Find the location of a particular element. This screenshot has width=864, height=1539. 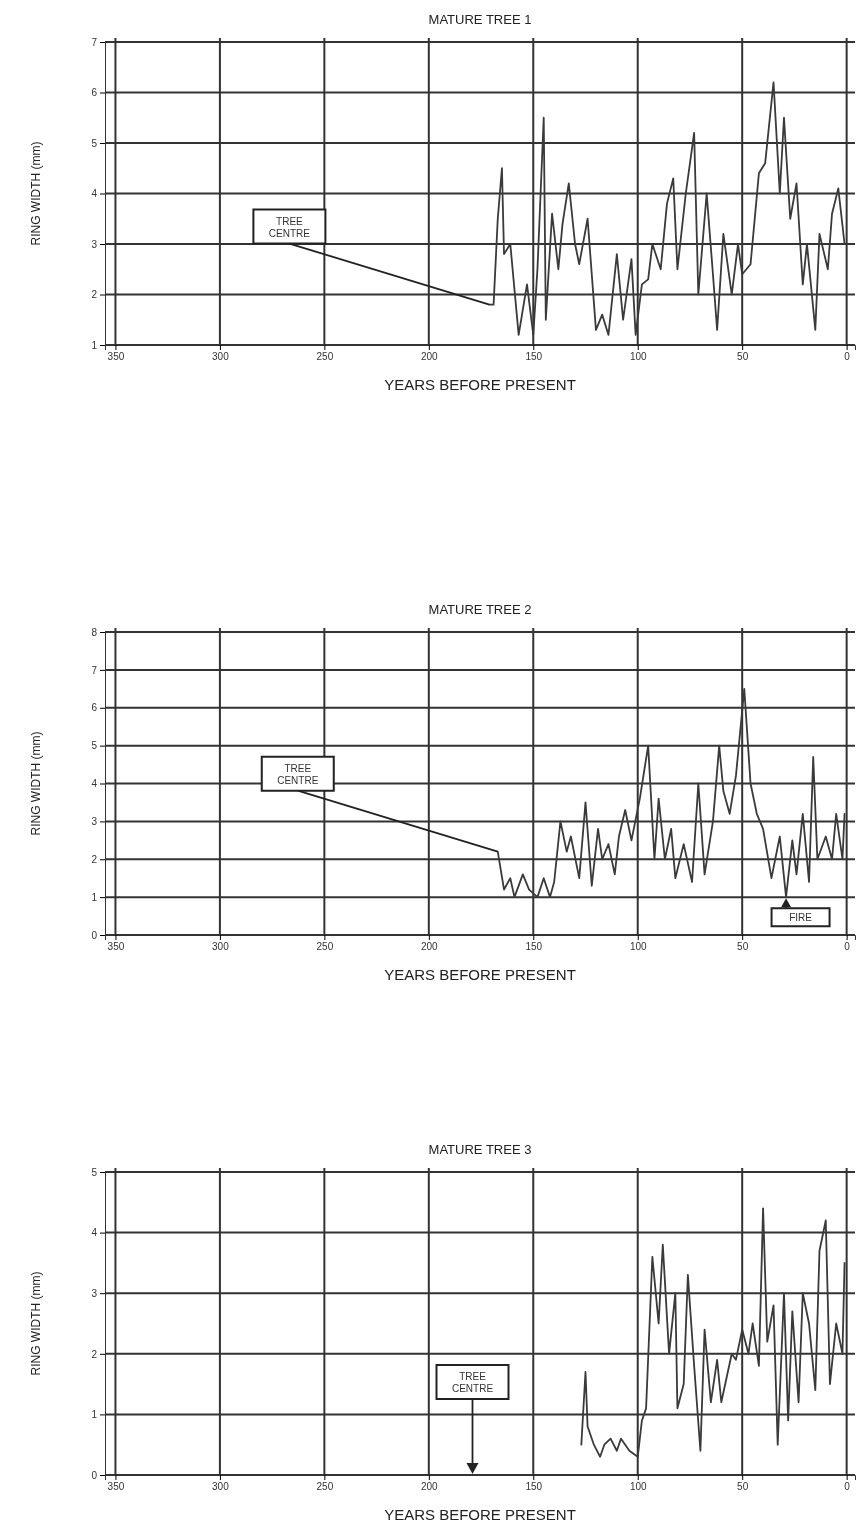

chart-title: MATURE TREE 3 is located at coordinates (480, 1149).